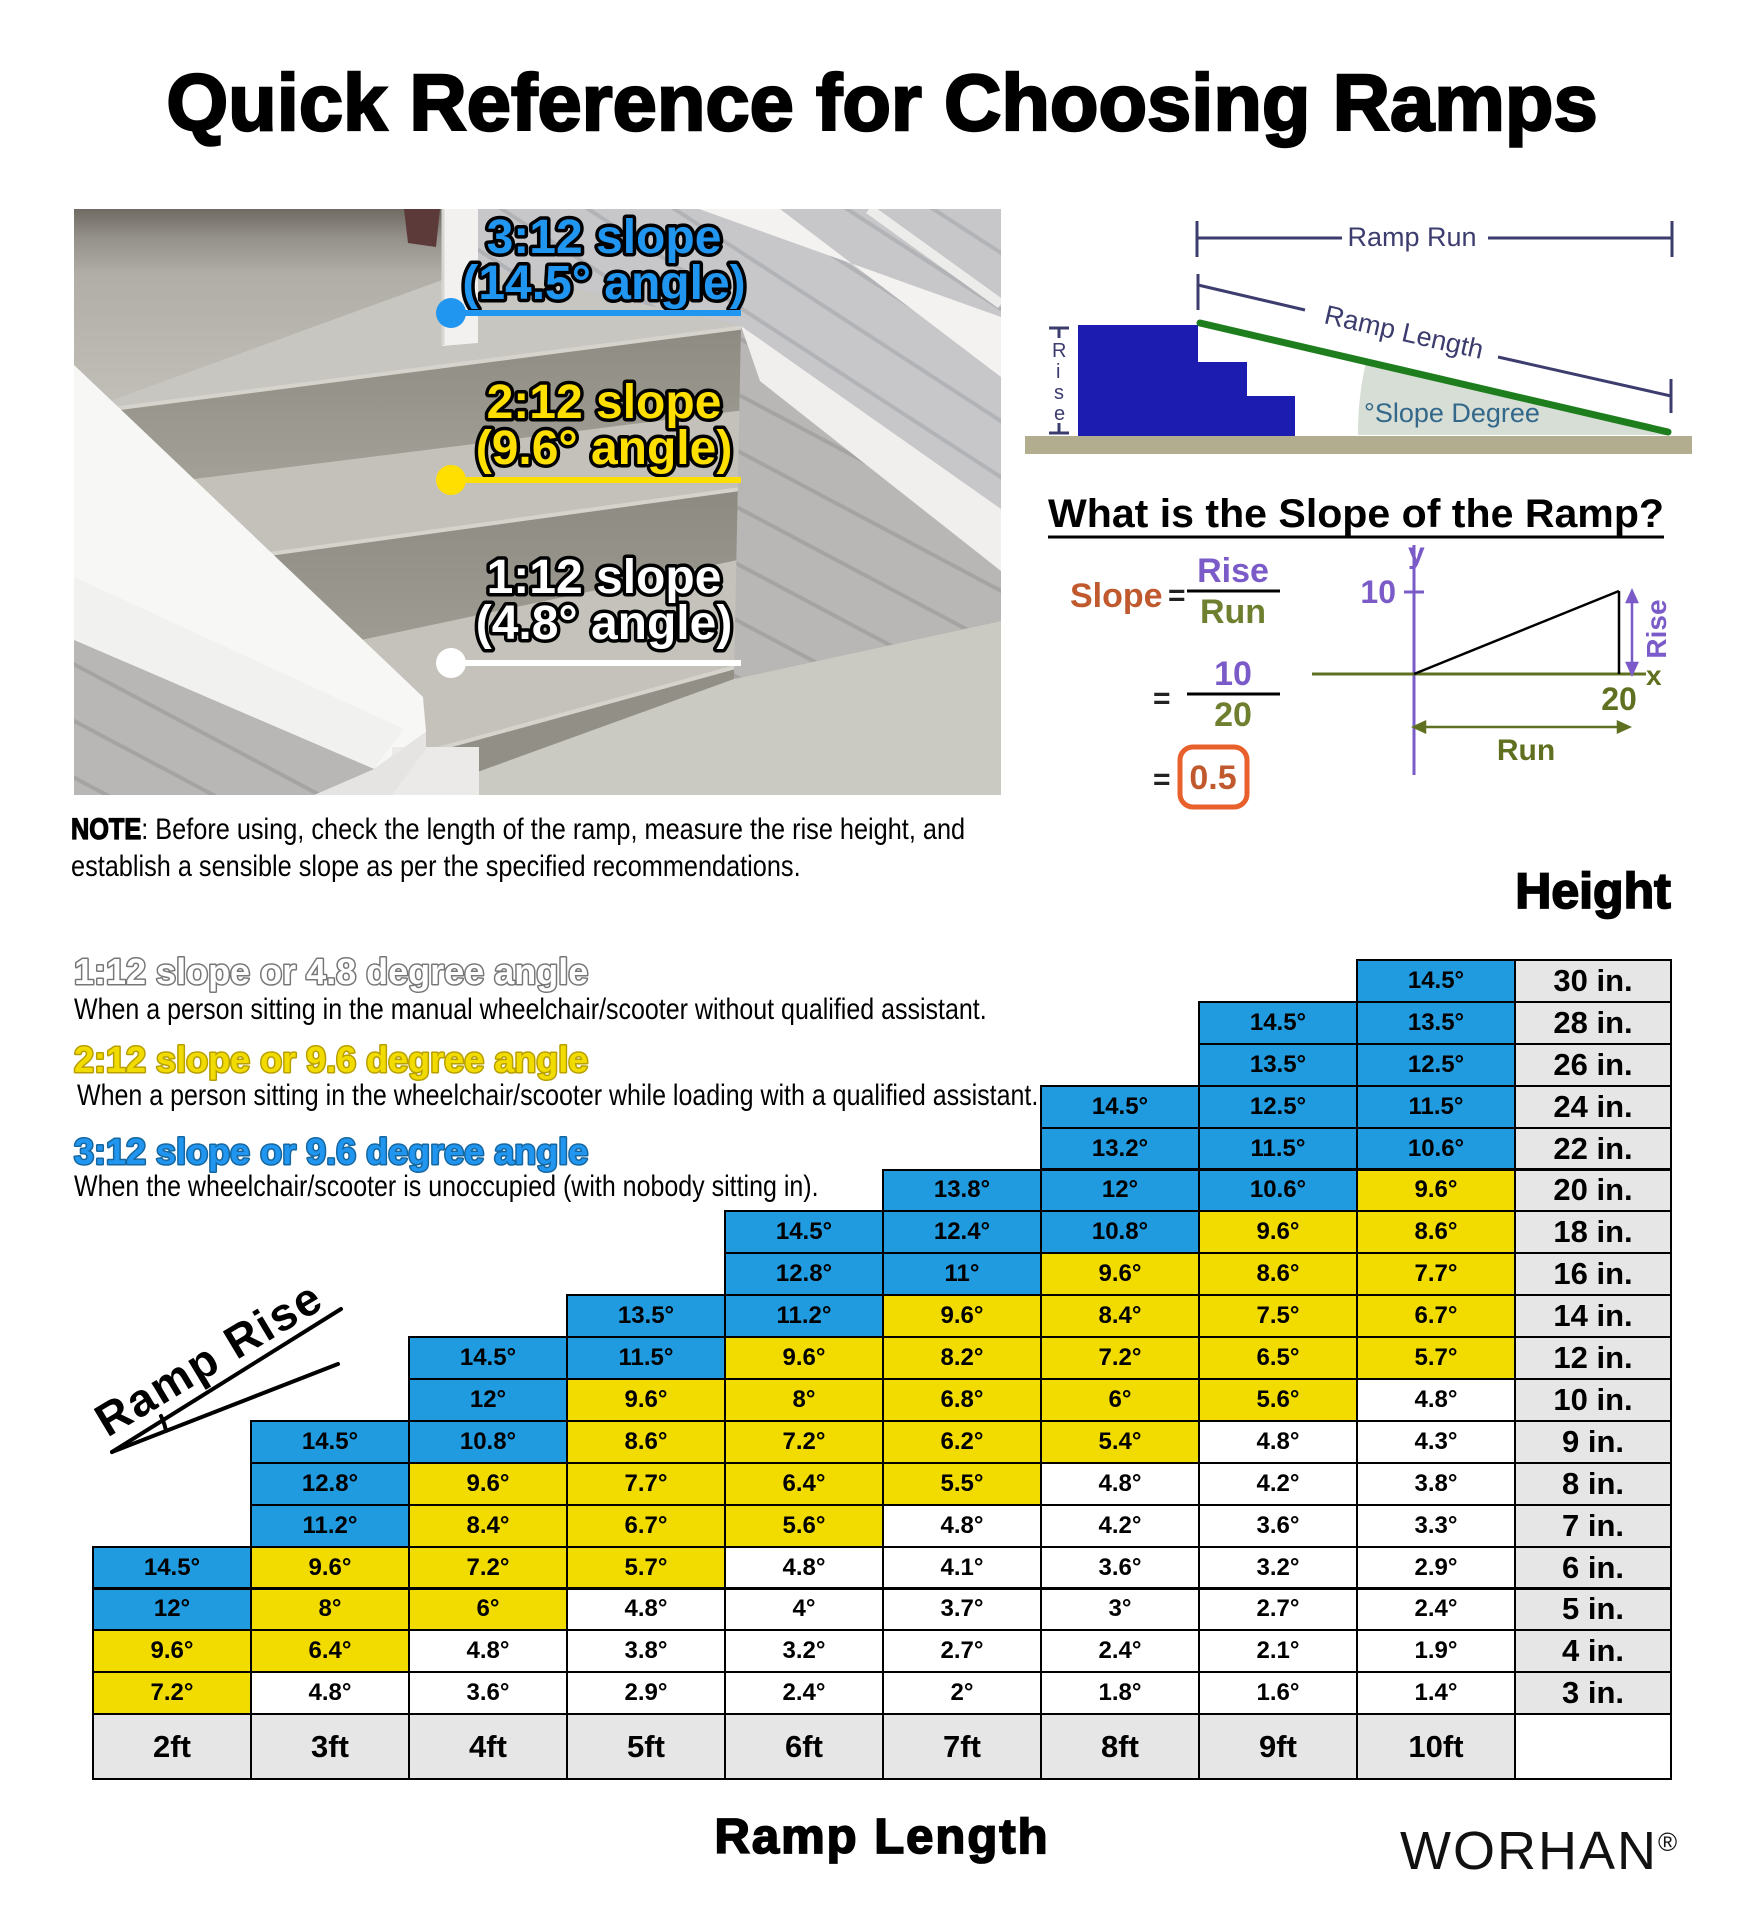  I want to click on svg-text: e, so click(1059, 414).